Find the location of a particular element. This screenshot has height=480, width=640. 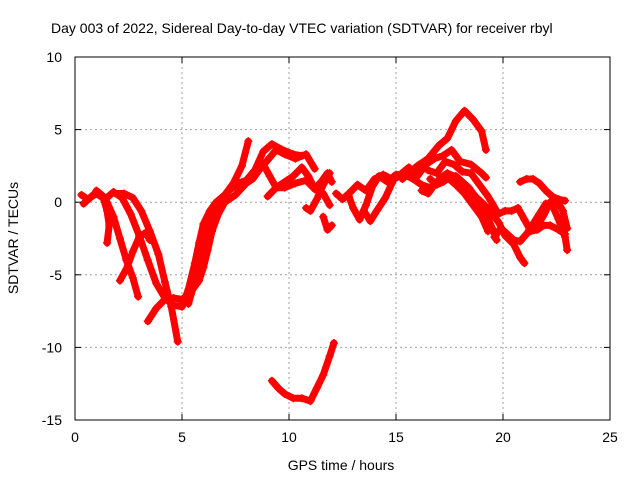

y-tick-label: 0 is located at coordinates (58, 202).